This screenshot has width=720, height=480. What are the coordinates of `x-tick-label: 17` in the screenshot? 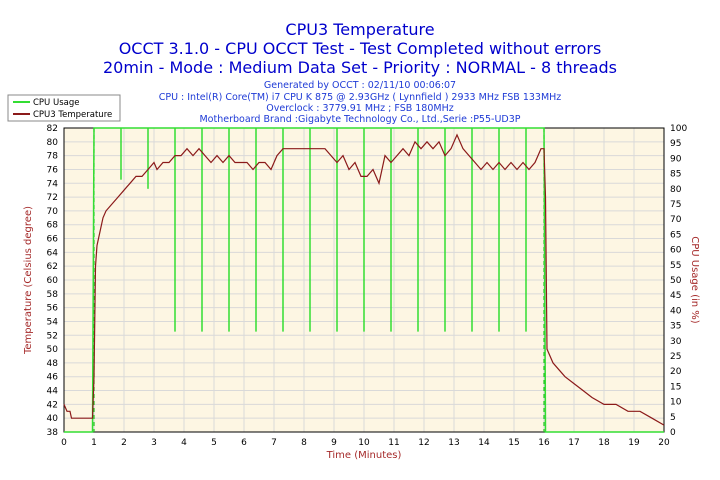 It's located at (573, 443).